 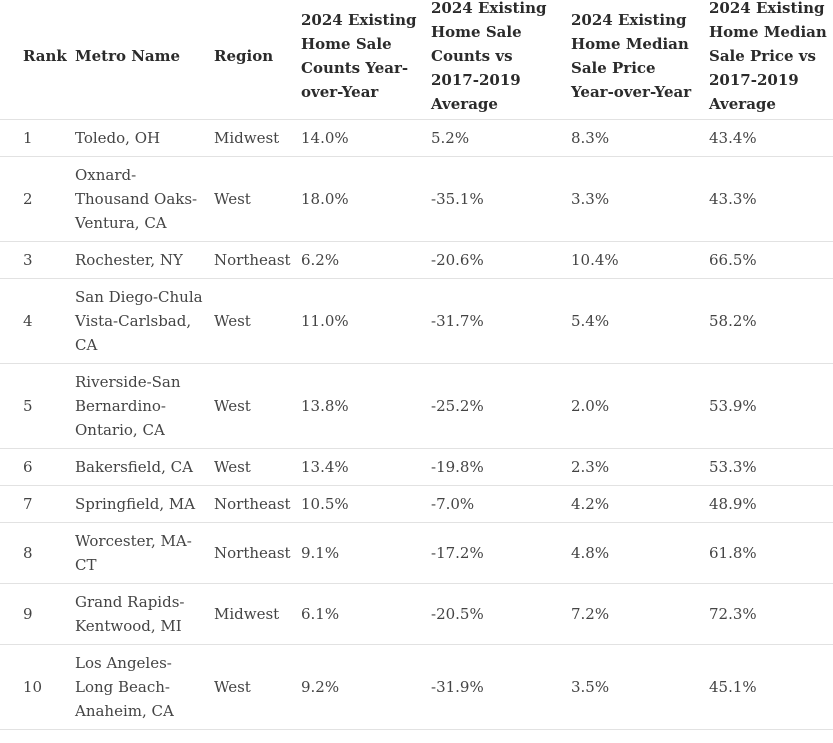 I want to click on cell-sale-counts-yoy: 11.0%, so click(x=362, y=321).